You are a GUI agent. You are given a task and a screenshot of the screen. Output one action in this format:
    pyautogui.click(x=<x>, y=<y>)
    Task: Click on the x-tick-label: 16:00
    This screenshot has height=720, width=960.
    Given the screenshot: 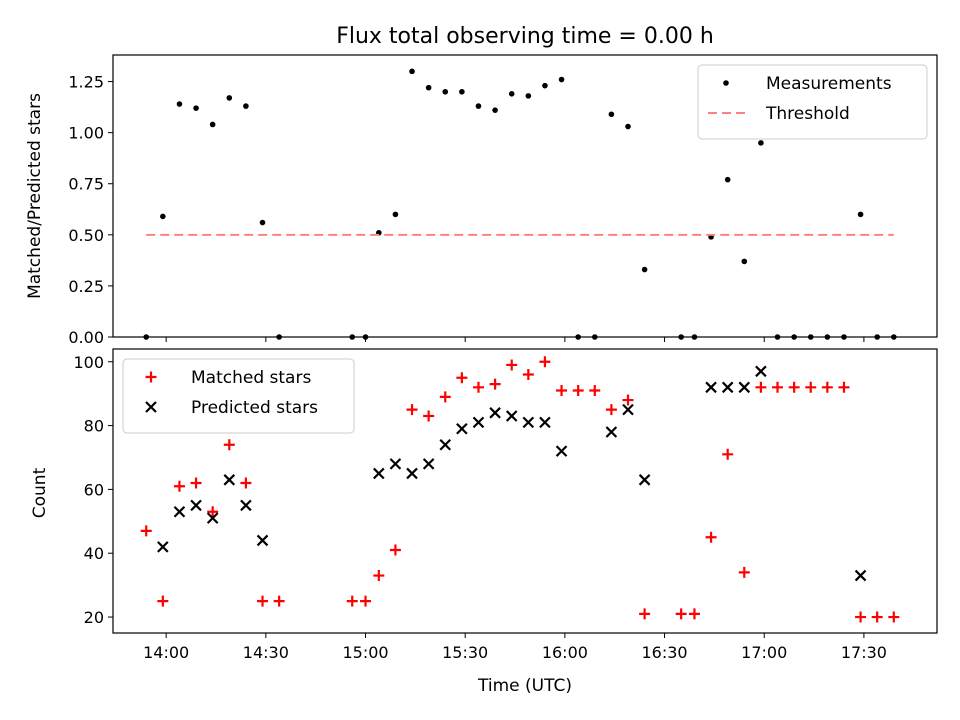 What is the action you would take?
    pyautogui.click(x=565, y=652)
    